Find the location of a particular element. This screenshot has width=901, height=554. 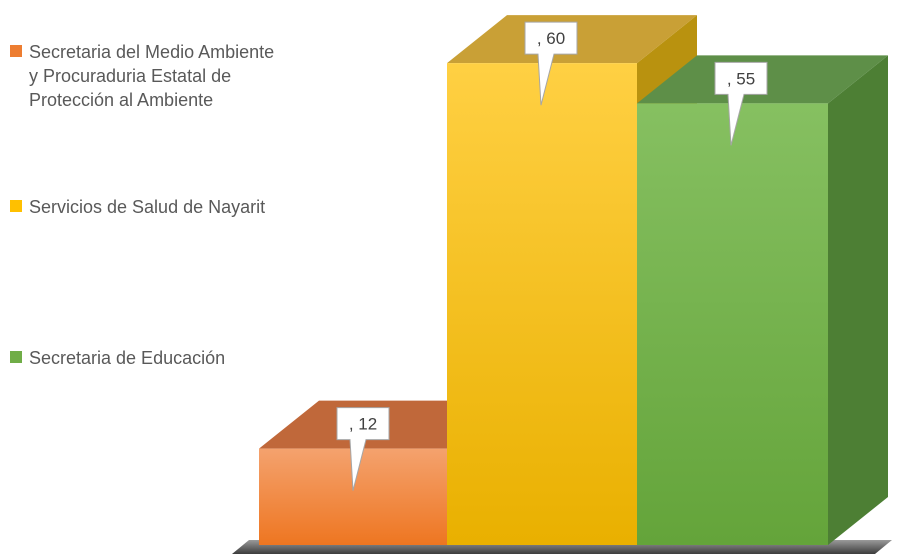

data-label: , 60 is located at coordinates (551, 38).